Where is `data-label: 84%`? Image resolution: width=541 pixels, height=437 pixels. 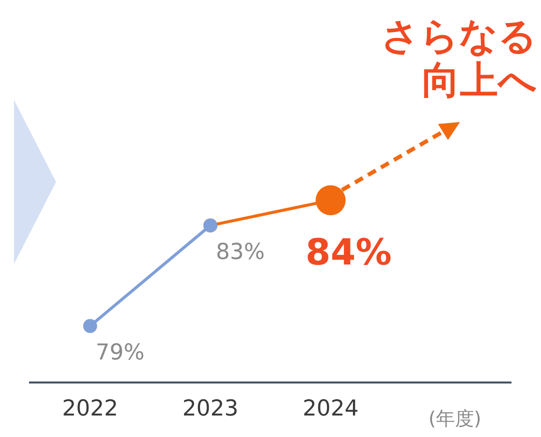
data-label: 84% is located at coordinates (349, 253).